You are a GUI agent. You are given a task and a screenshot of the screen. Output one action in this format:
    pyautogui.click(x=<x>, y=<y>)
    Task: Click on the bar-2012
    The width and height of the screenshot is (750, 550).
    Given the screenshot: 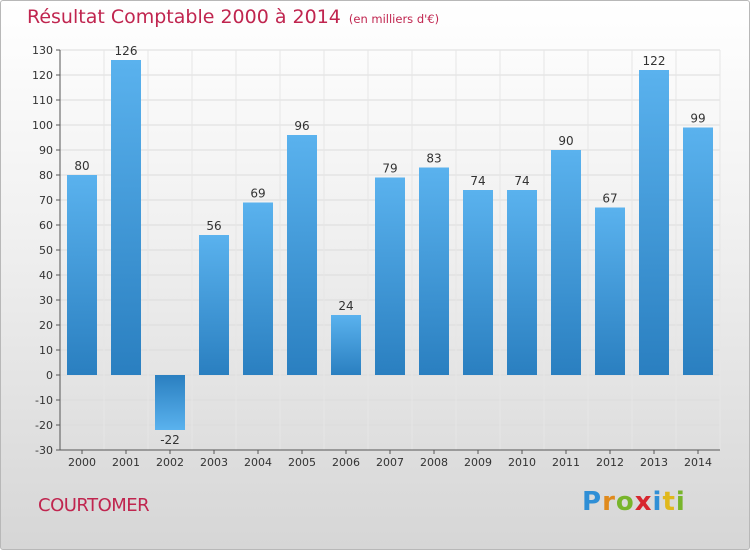 What is the action you would take?
    pyautogui.click(x=610, y=291)
    